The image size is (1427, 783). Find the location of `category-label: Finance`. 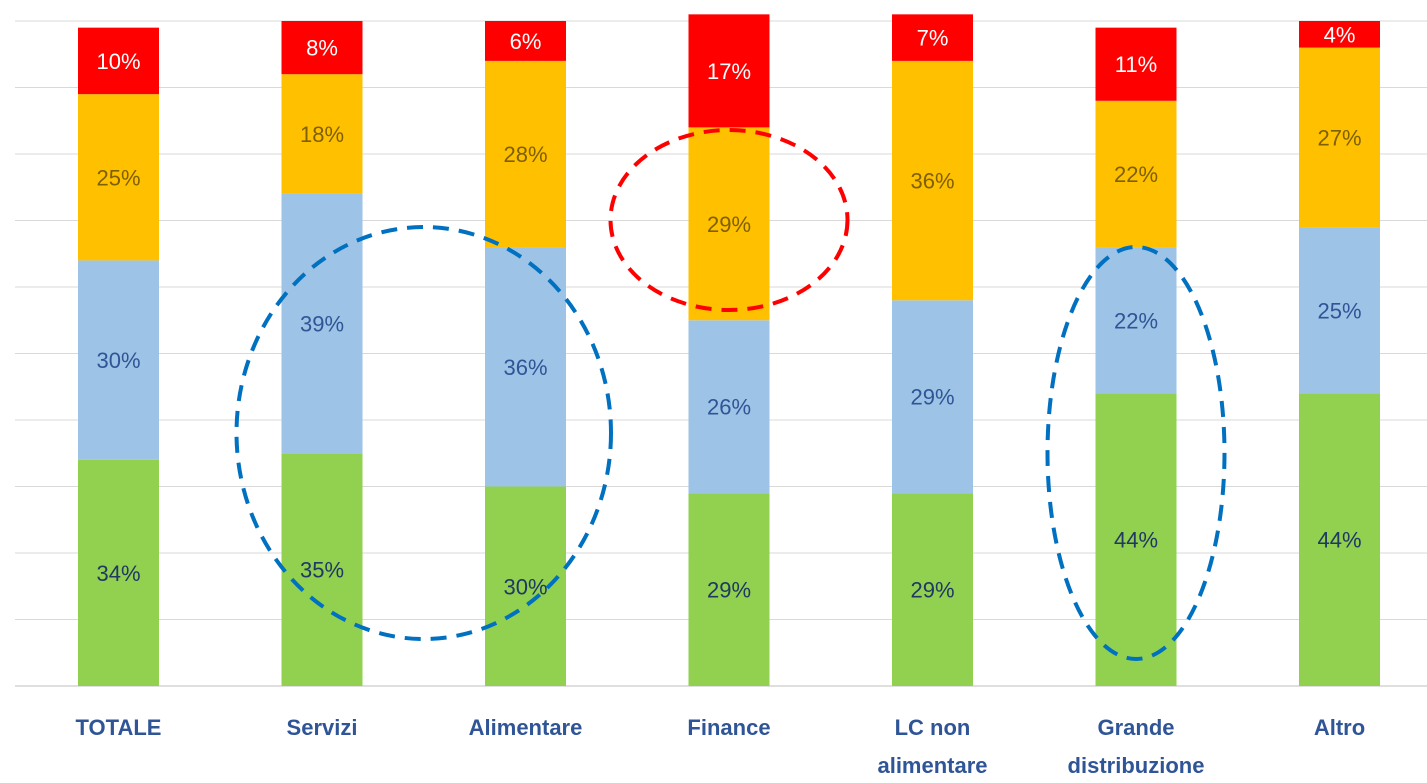

category-label: Finance is located at coordinates (728, 727).